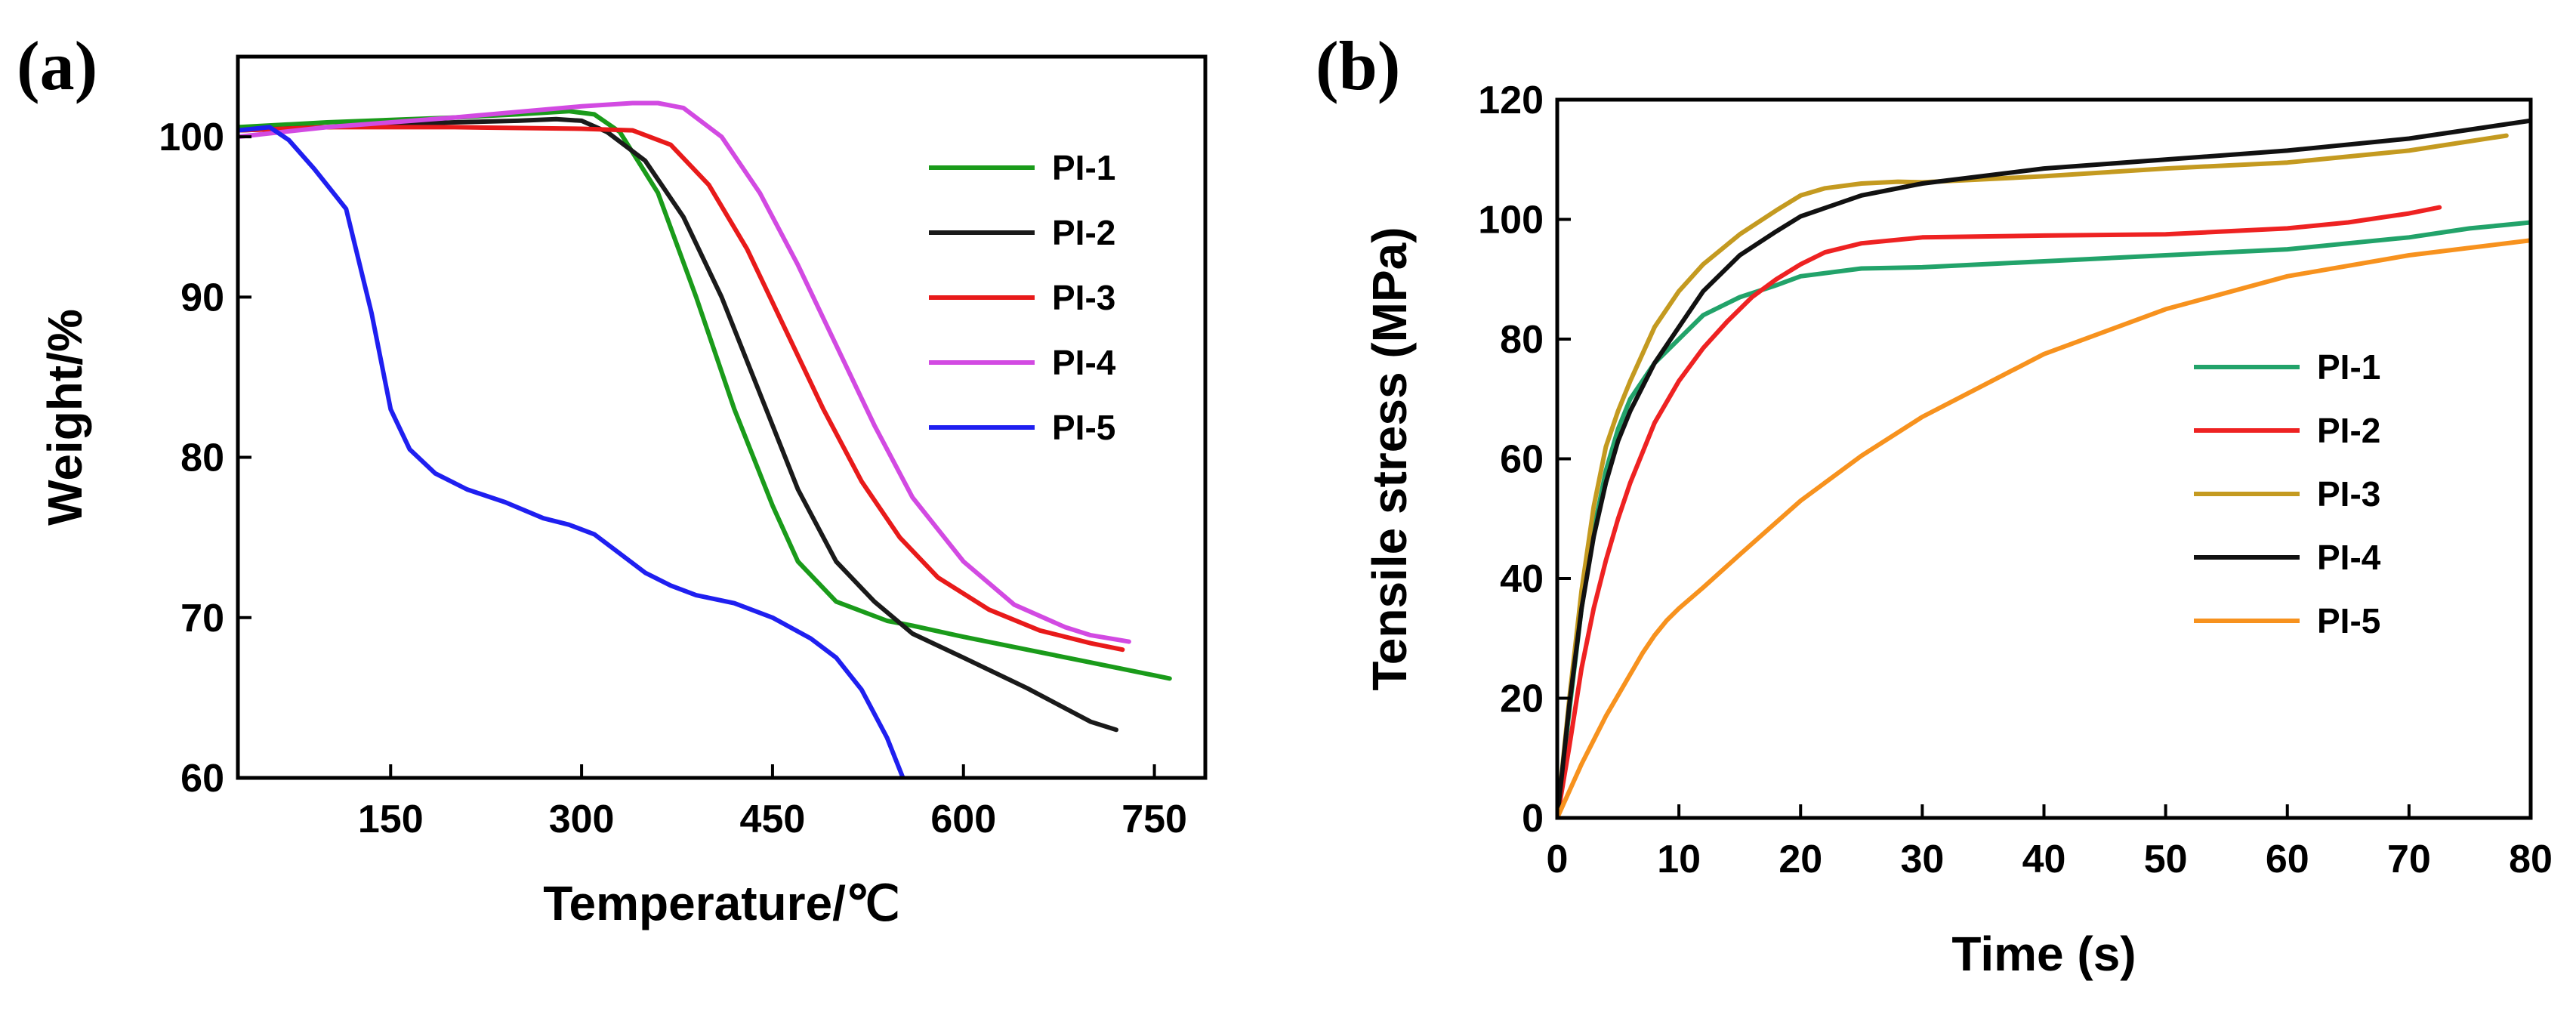 This screenshot has width=2576, height=1009. Describe the element at coordinates (2166, 860) in the screenshot. I see `x-tick-label: 50` at that location.